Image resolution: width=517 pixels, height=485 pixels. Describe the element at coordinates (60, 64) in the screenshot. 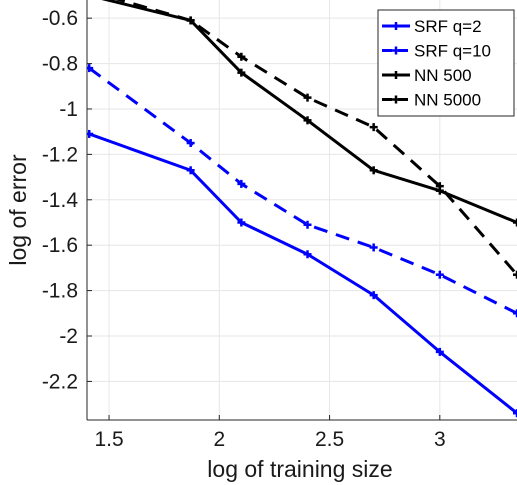

I see `y-tick-label: -0.8` at that location.